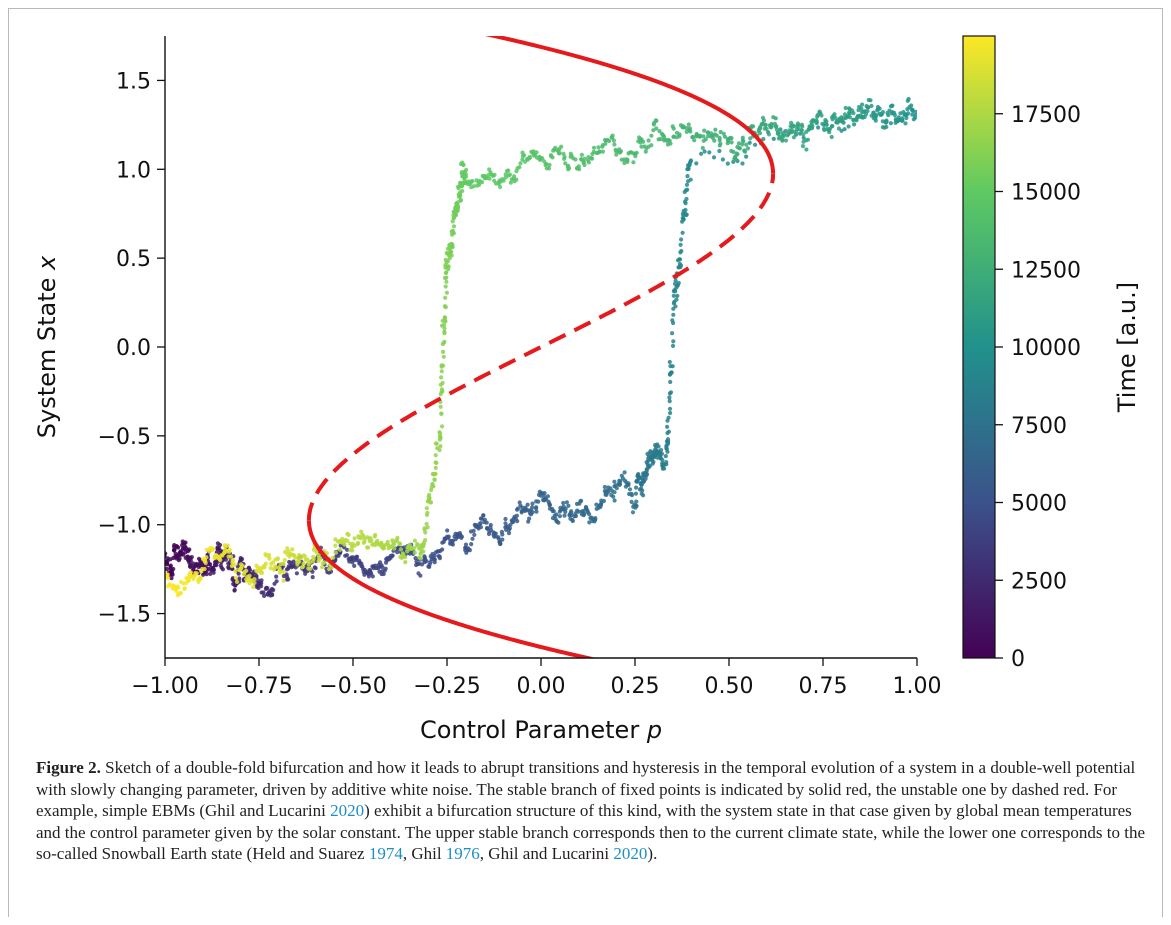 The width and height of the screenshot is (1171, 925). Describe the element at coordinates (68, 767) in the screenshot. I see `figure-label: Figure 2.` at that location.